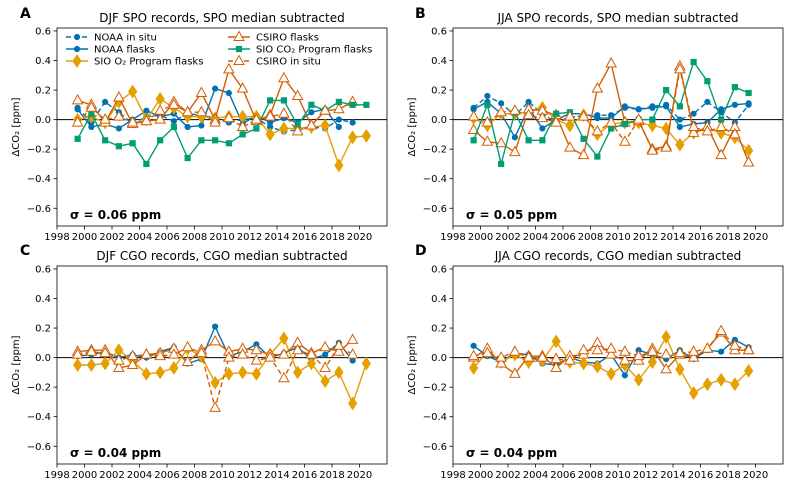  Describe the element at coordinates (249, 237) in the screenshot. I see `x-tick-label: 2012` at that location.